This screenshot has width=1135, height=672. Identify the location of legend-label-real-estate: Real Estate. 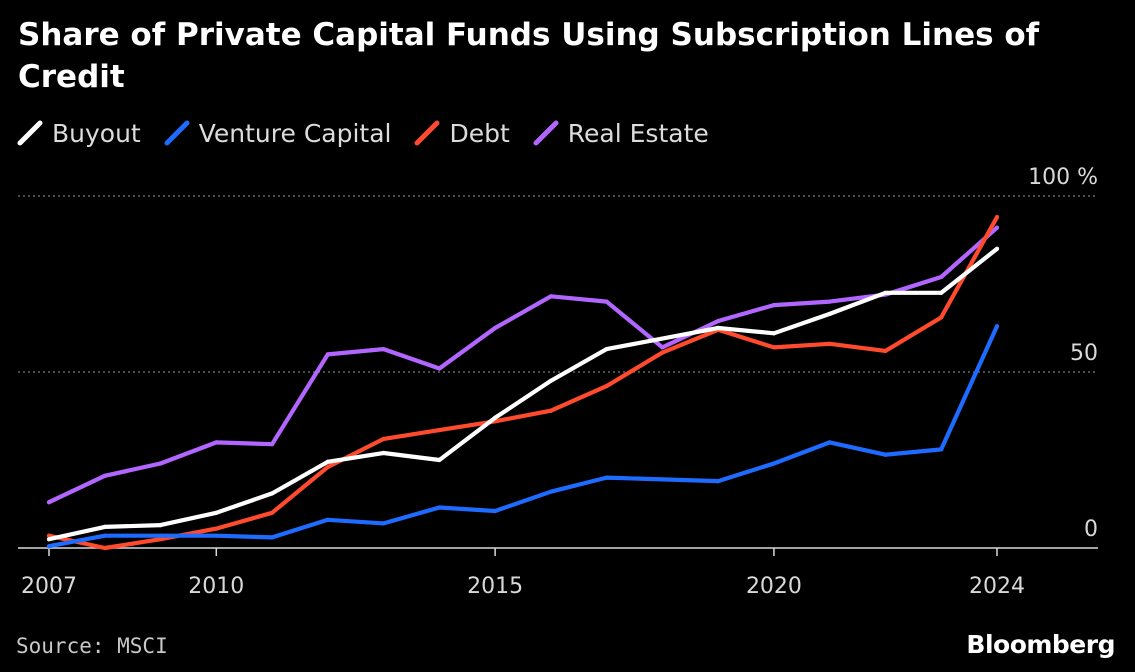
(638, 133).